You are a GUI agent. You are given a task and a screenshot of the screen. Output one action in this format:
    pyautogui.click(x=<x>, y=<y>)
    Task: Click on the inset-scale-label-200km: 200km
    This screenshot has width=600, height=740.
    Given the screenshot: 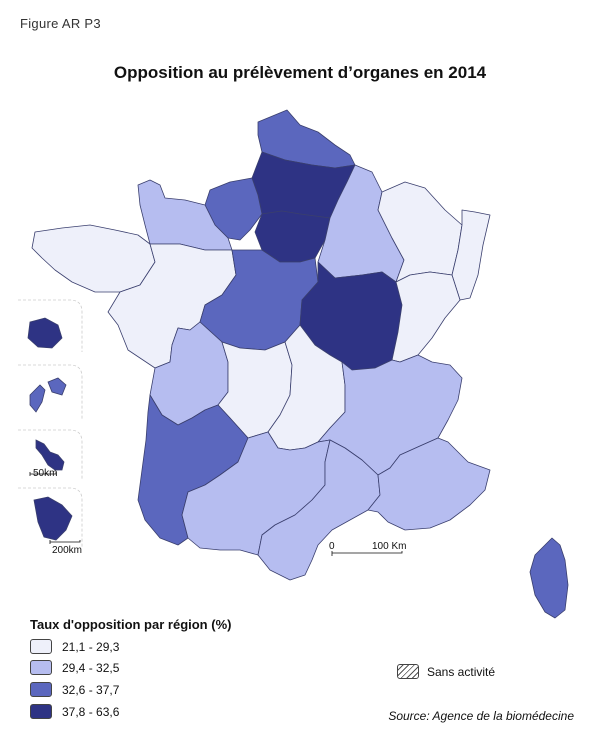 What is the action you would take?
    pyautogui.click(x=67, y=550)
    